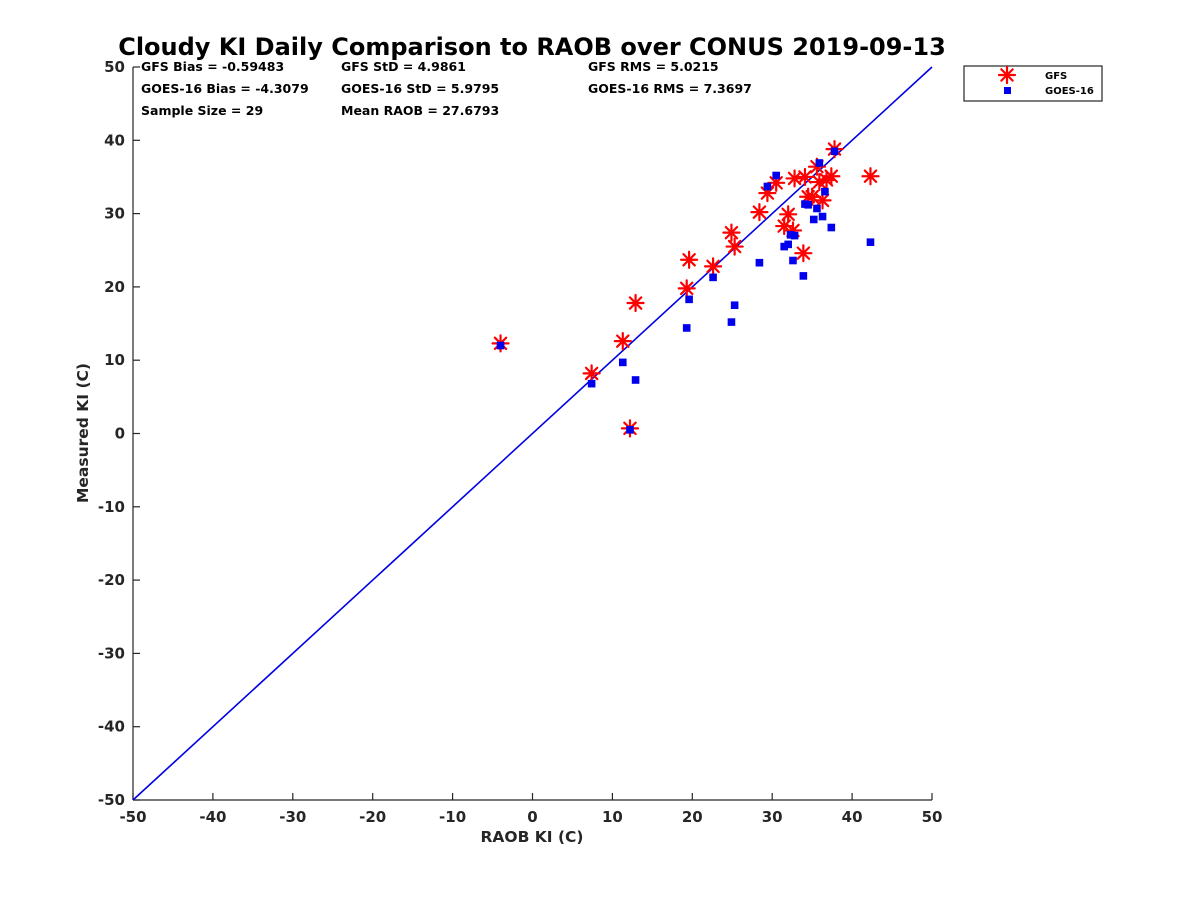 Image resolution: width=1200 pixels, height=900 pixels. Describe the element at coordinates (612, 817) in the screenshot. I see `x-tick-label: 10` at that location.